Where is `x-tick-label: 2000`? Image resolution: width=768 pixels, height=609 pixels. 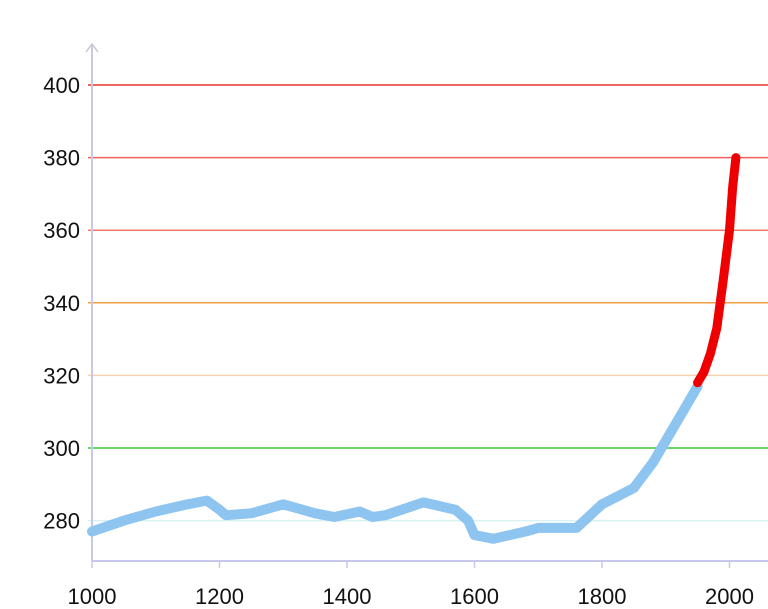
x-tick-label: 2000 is located at coordinates (729, 596).